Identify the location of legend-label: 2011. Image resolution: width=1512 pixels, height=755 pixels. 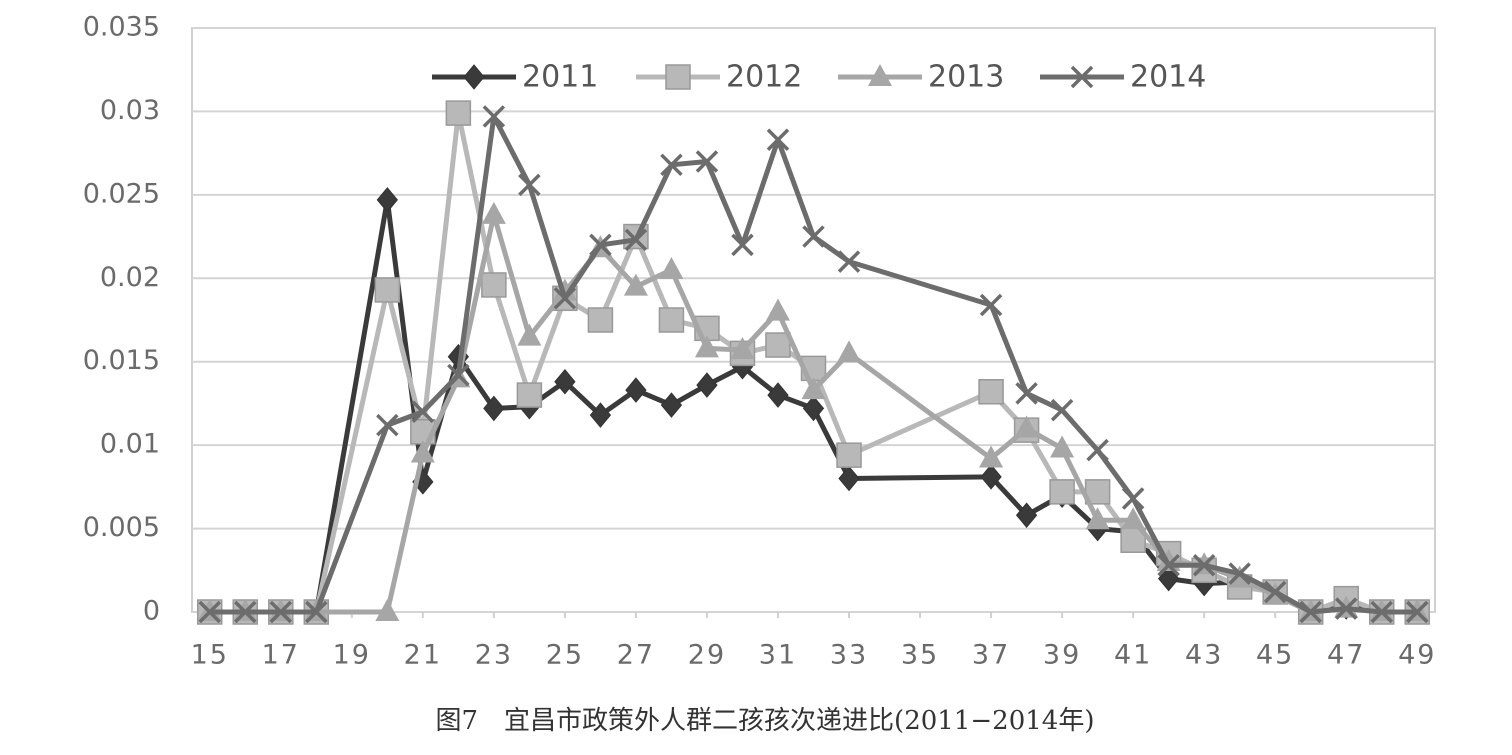
(560, 77).